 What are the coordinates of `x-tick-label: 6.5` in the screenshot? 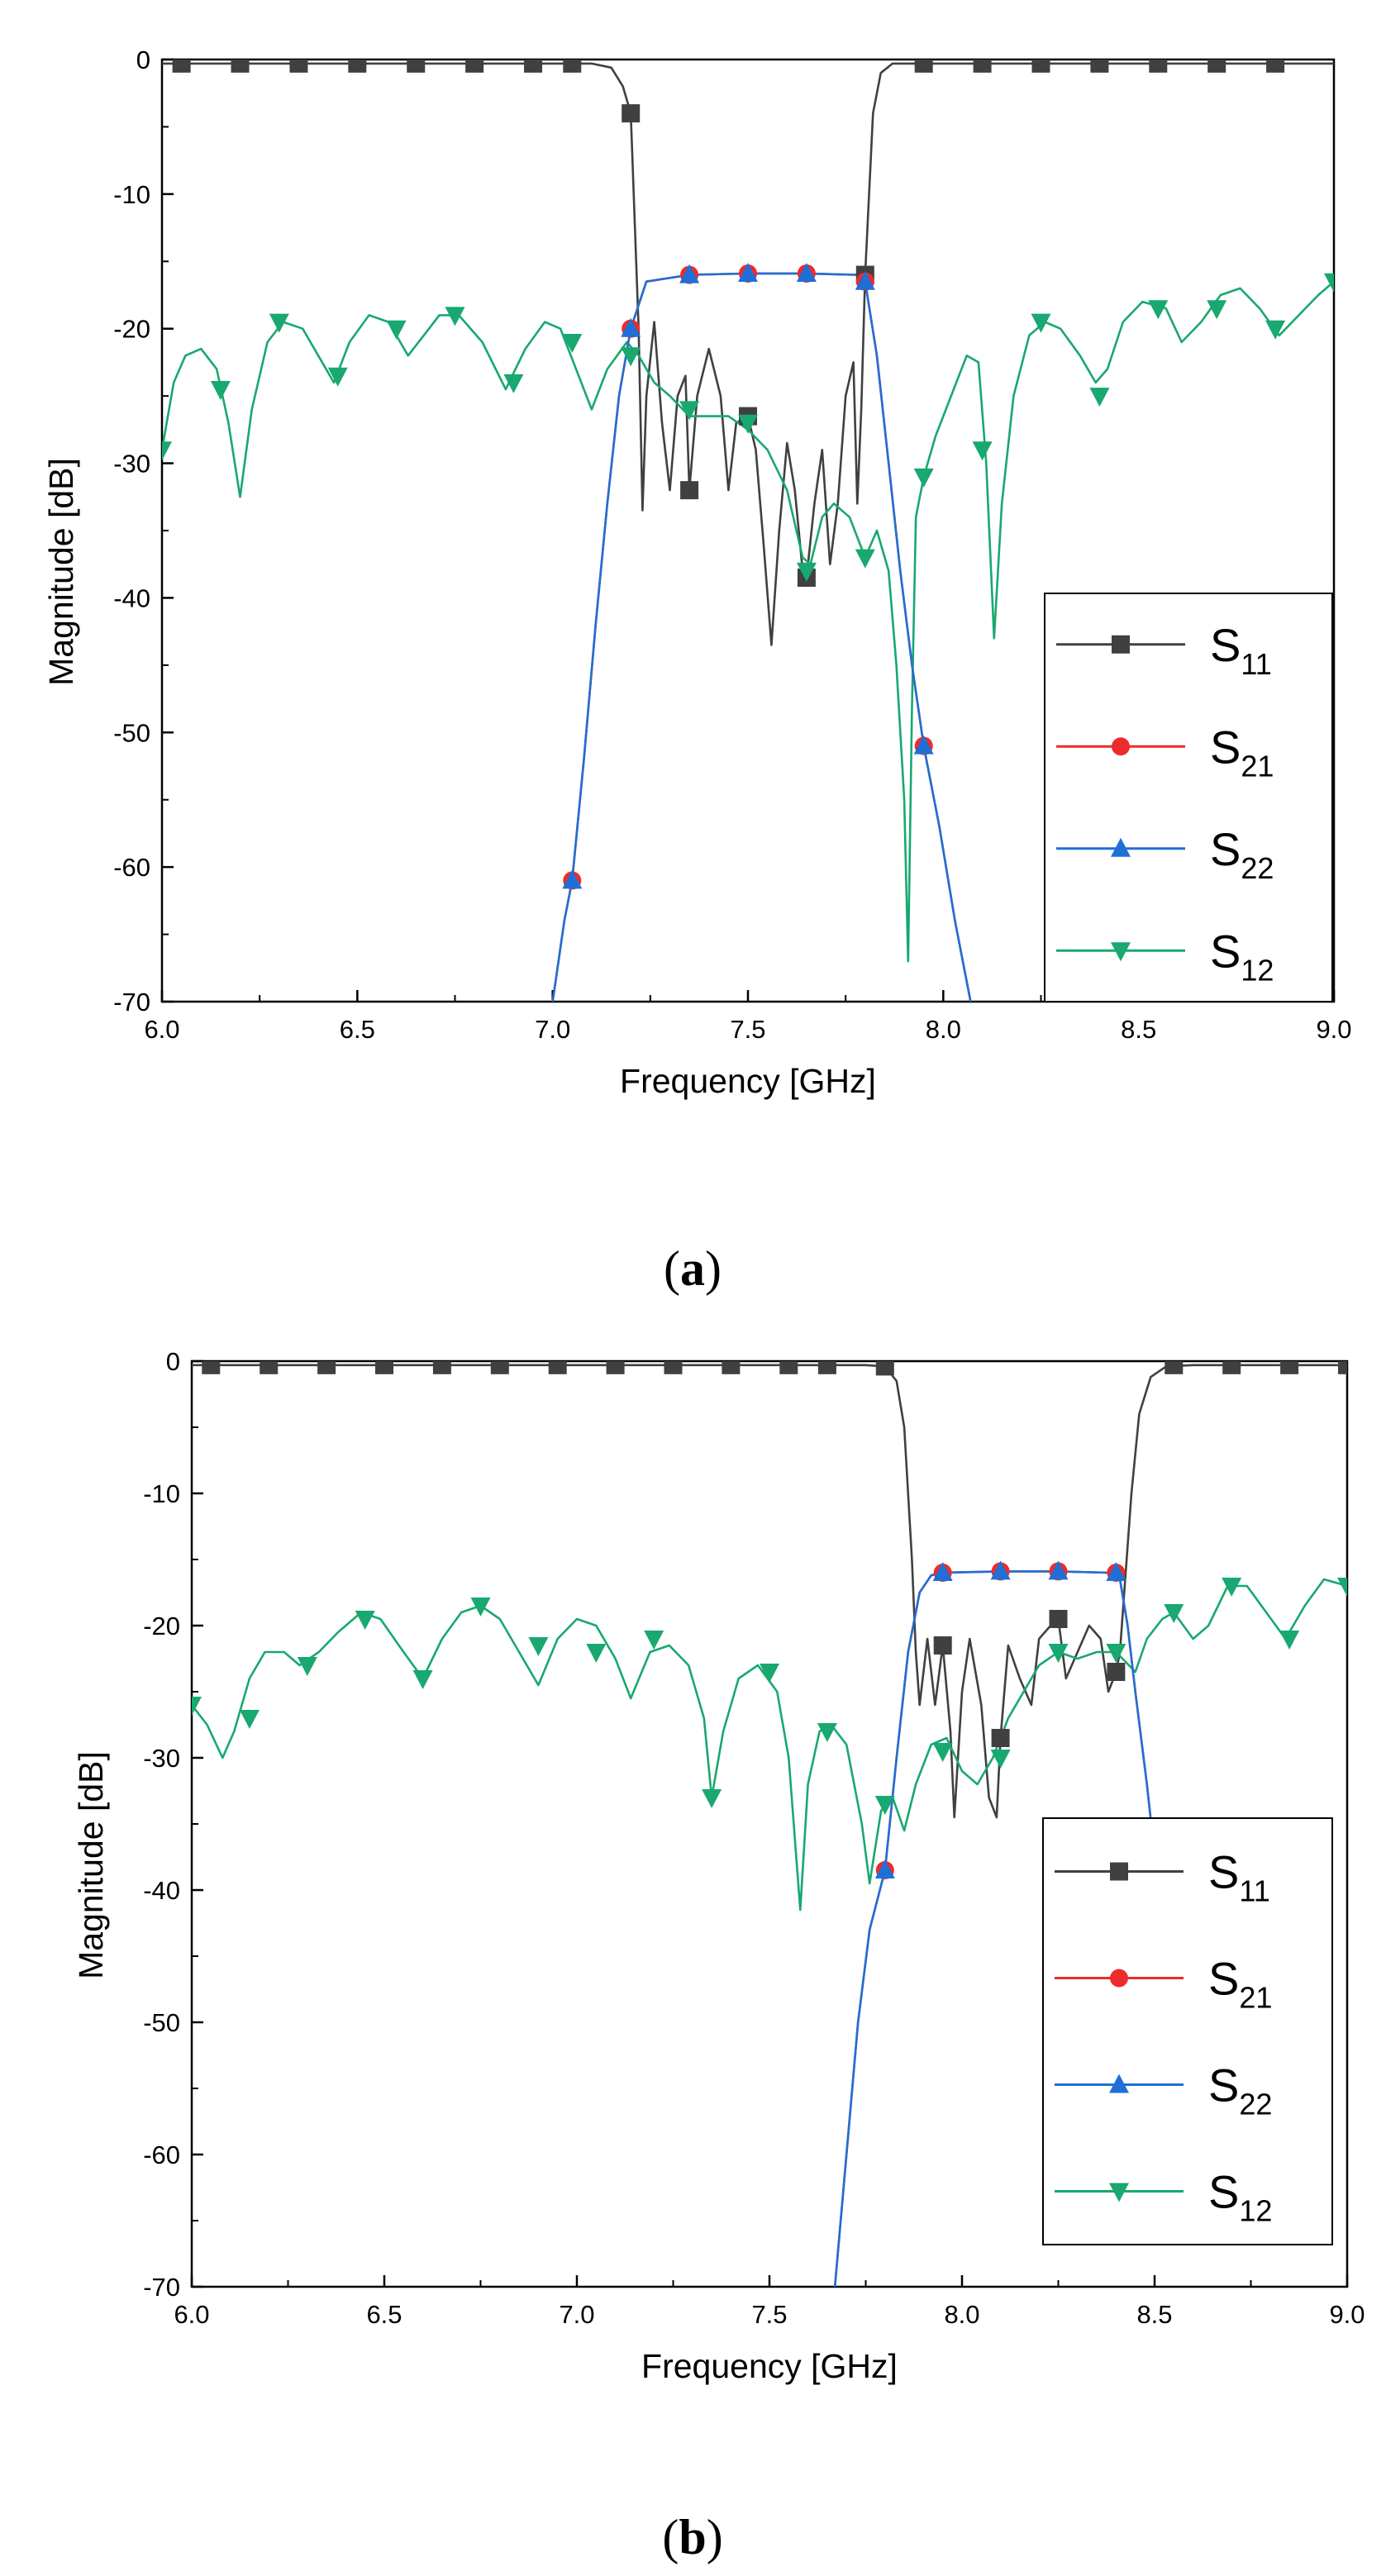 It's located at (384, 2315).